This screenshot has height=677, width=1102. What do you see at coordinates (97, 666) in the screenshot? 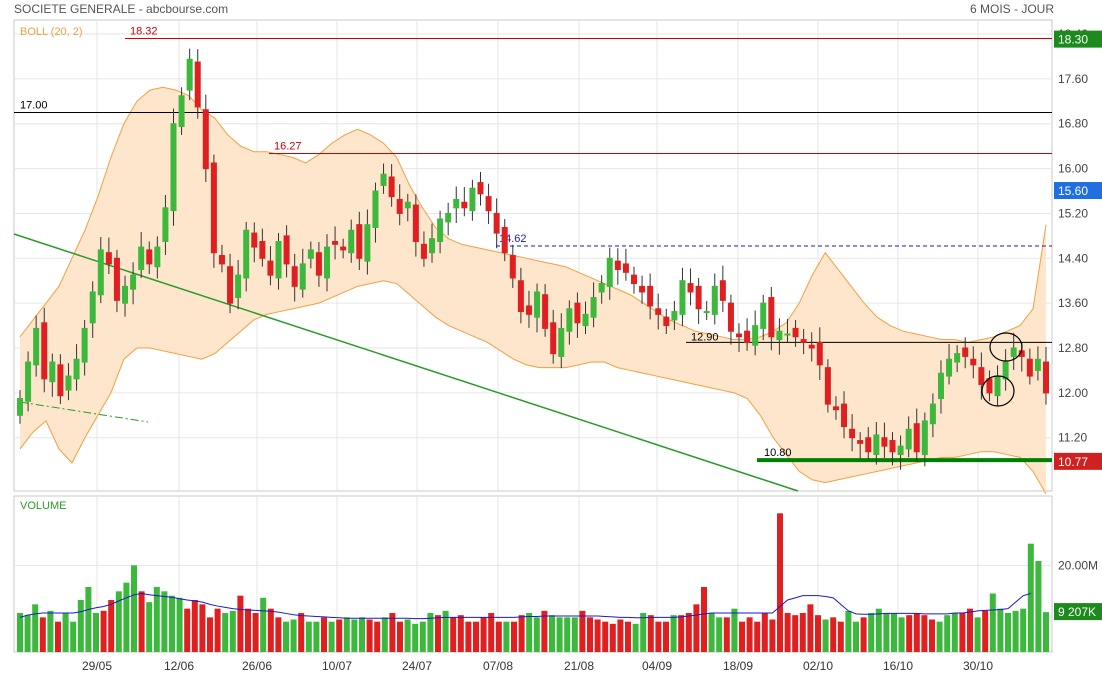
I see `x-tick-label: 29/05` at bounding box center [97, 666].